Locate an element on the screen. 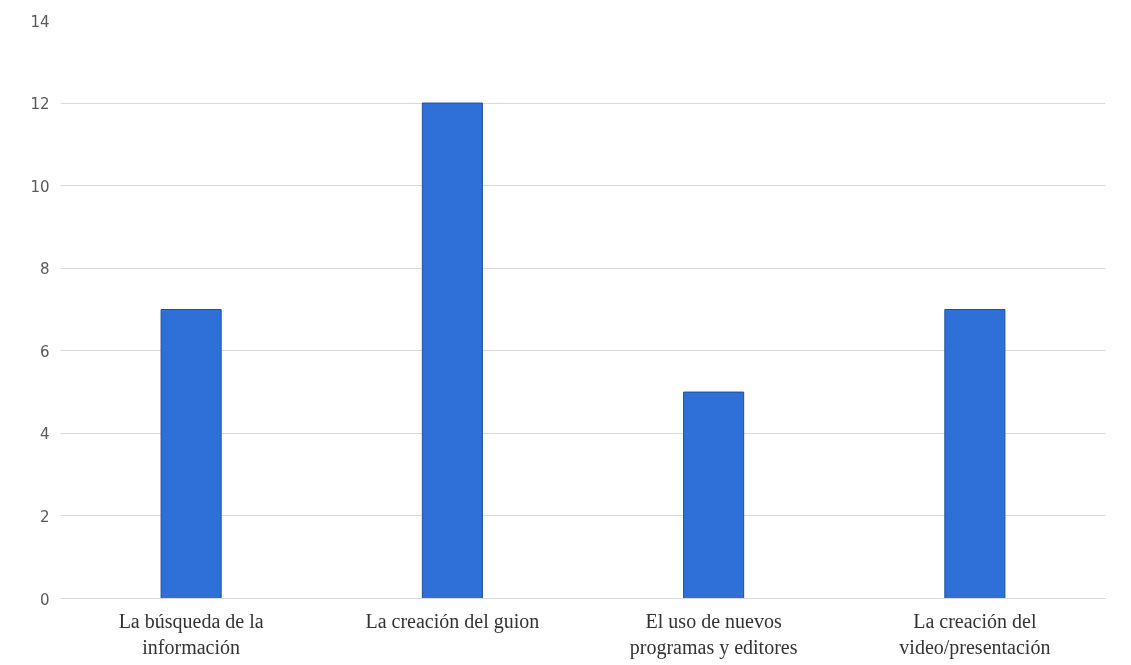 Image resolution: width=1131 pixels, height=665 pixels. y-tick-label: 0 is located at coordinates (44, 599).